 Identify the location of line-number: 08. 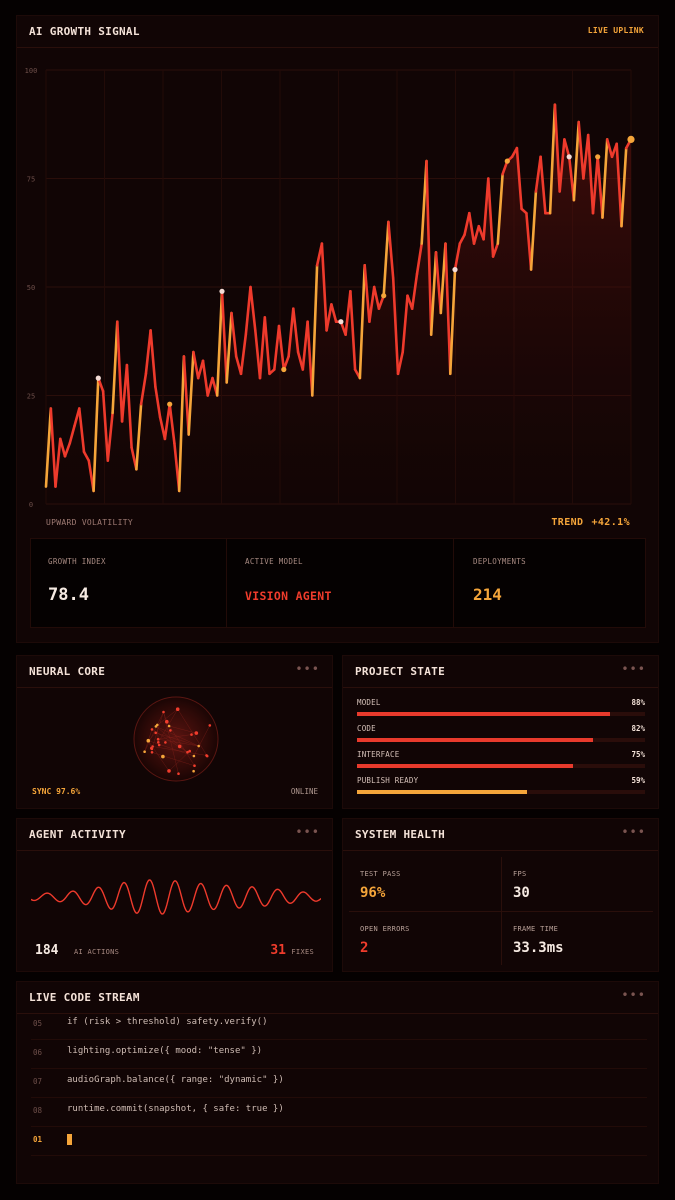
(38, 1110).